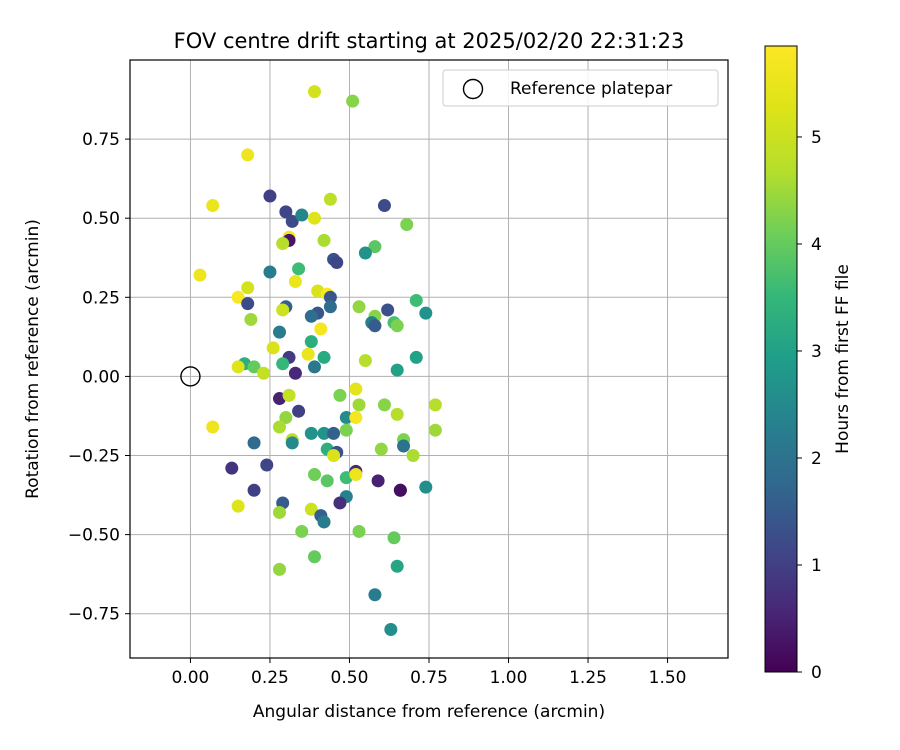  I want to click on y-axis-ticks: −0.75 −0.50 −0.25 0.00 0.25 0.50 0.75, so click(99, 377).